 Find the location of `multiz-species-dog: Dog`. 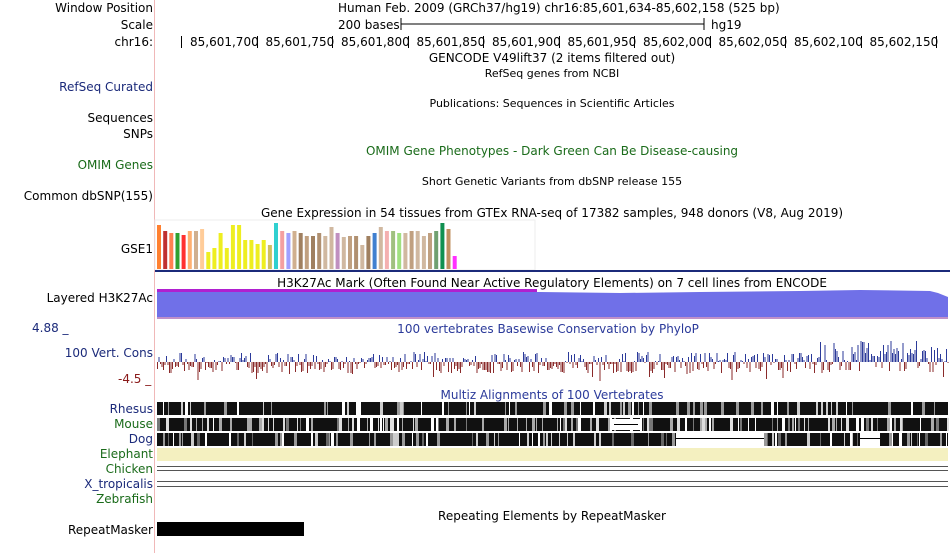

multiz-species-dog: Dog is located at coordinates (140, 439).